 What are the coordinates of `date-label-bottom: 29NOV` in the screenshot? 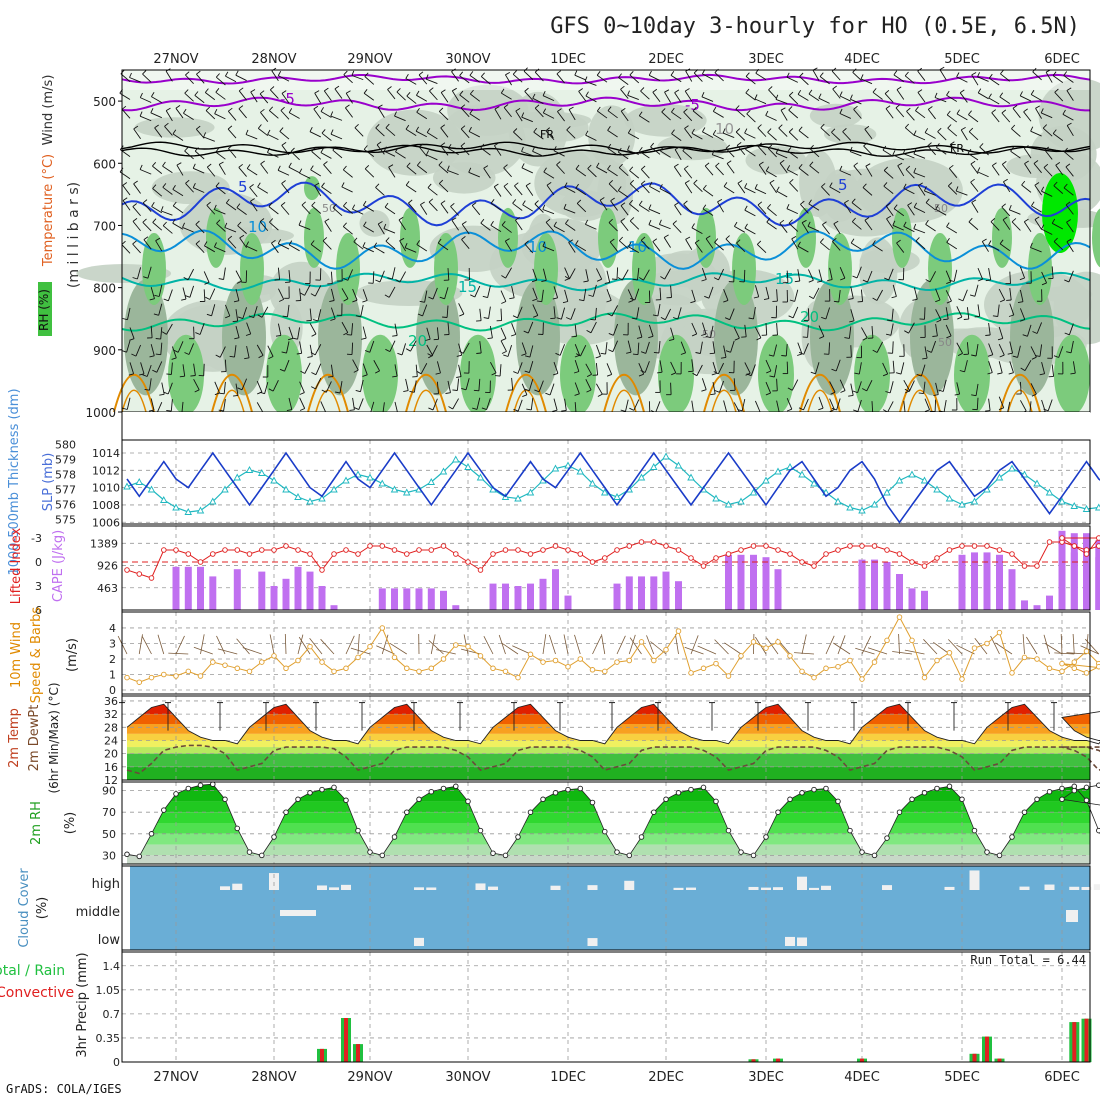 It's located at (369, 1077).